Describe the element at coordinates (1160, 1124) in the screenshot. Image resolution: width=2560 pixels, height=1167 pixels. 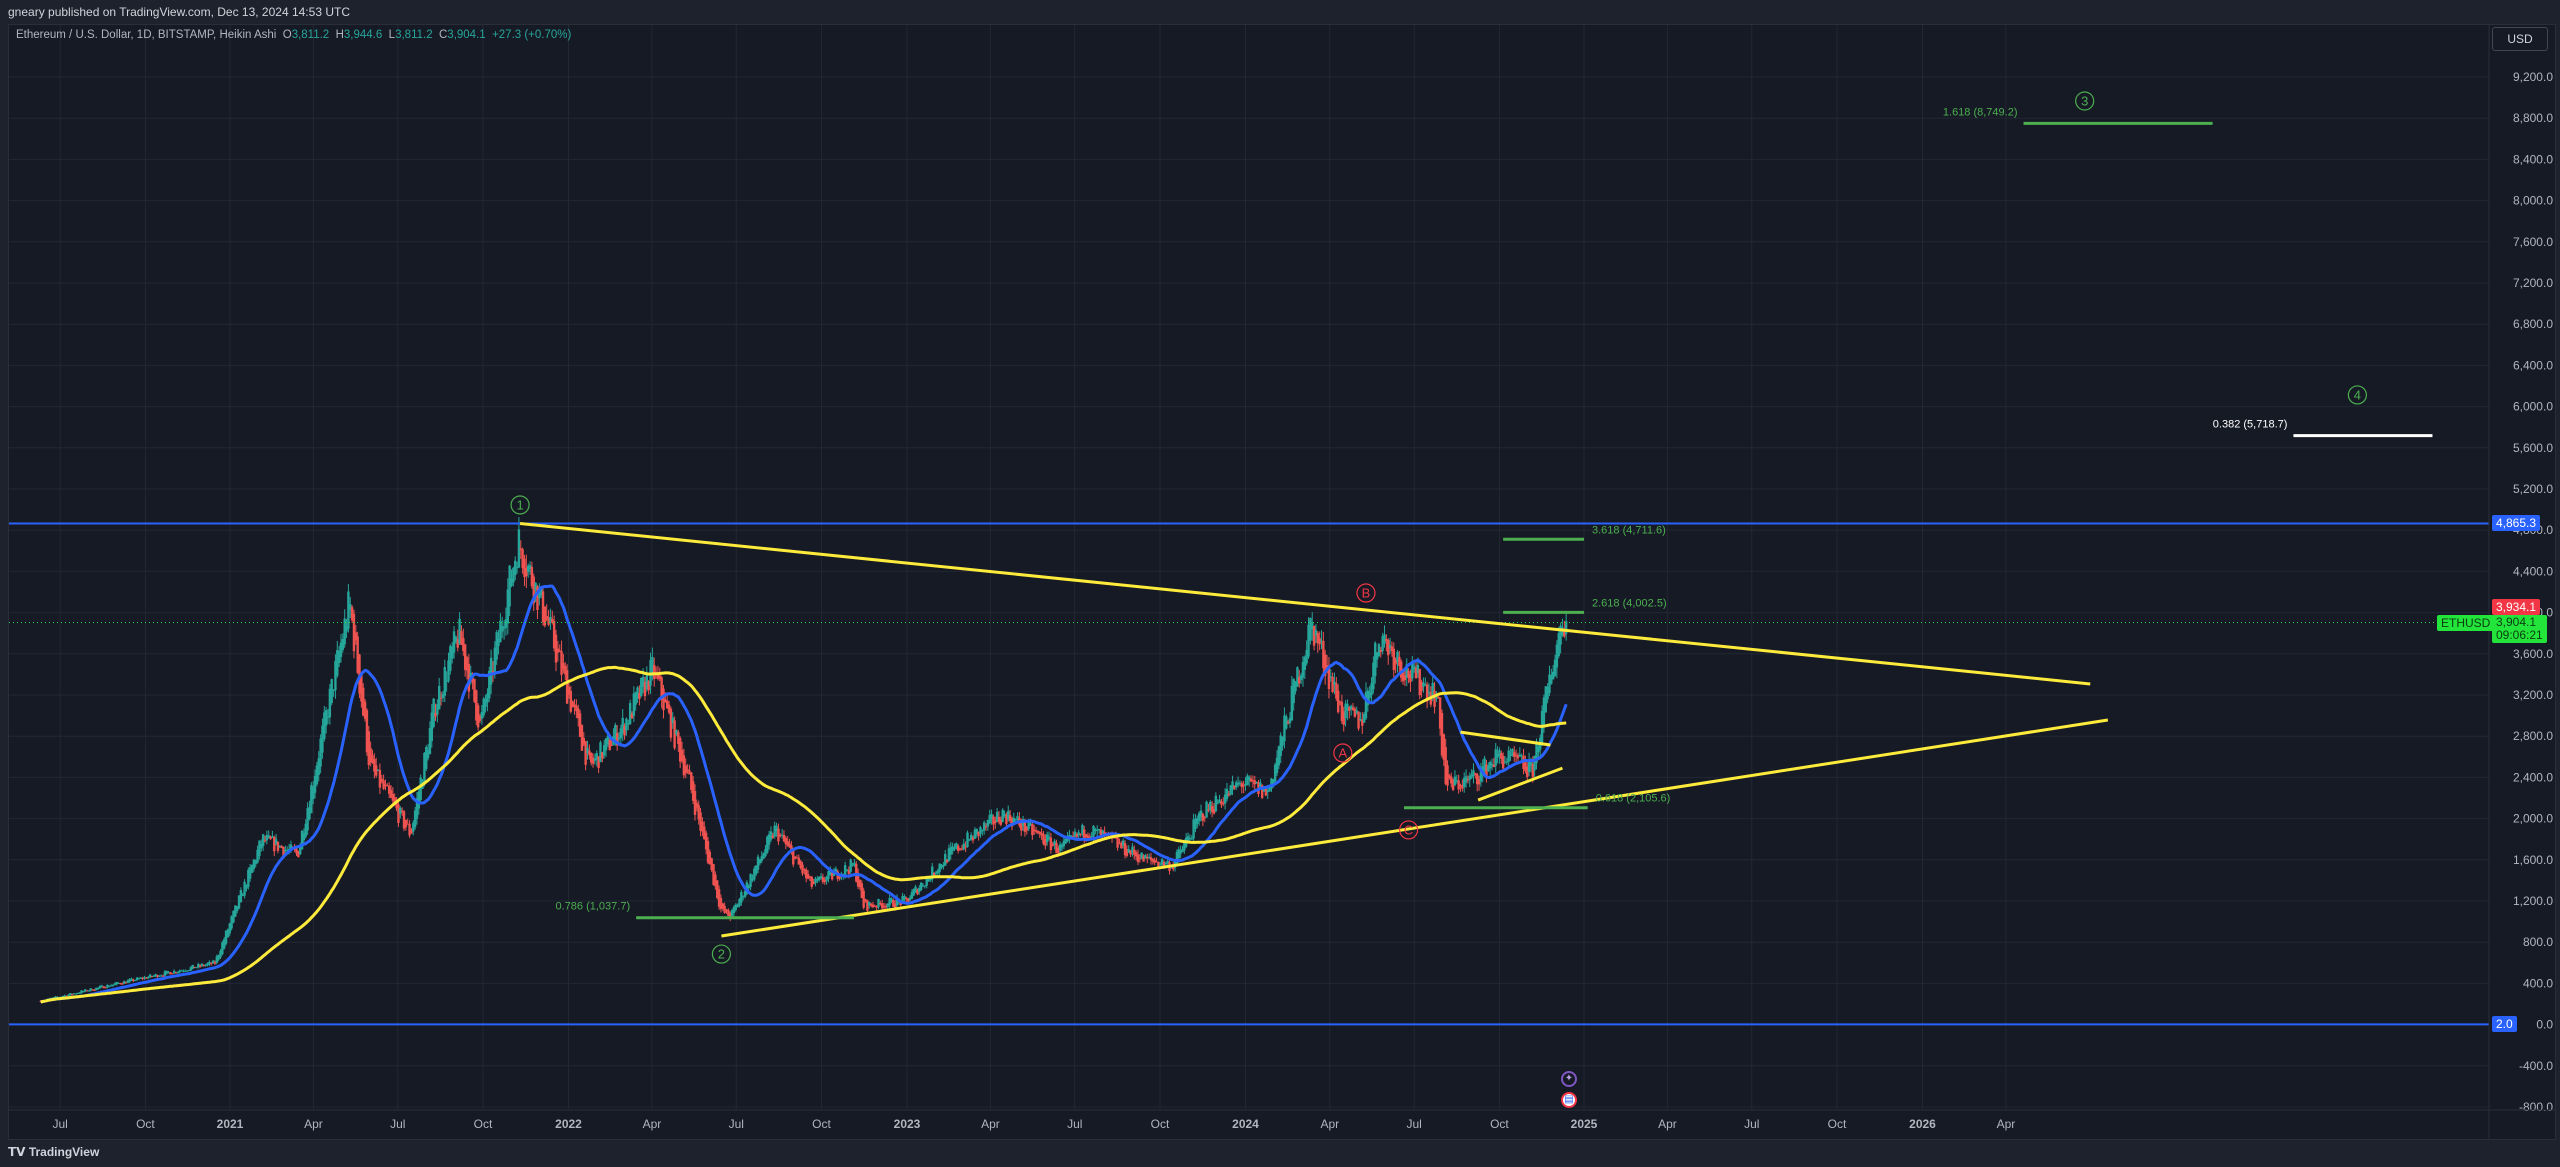
I see `x-tick-label: Oct` at that location.